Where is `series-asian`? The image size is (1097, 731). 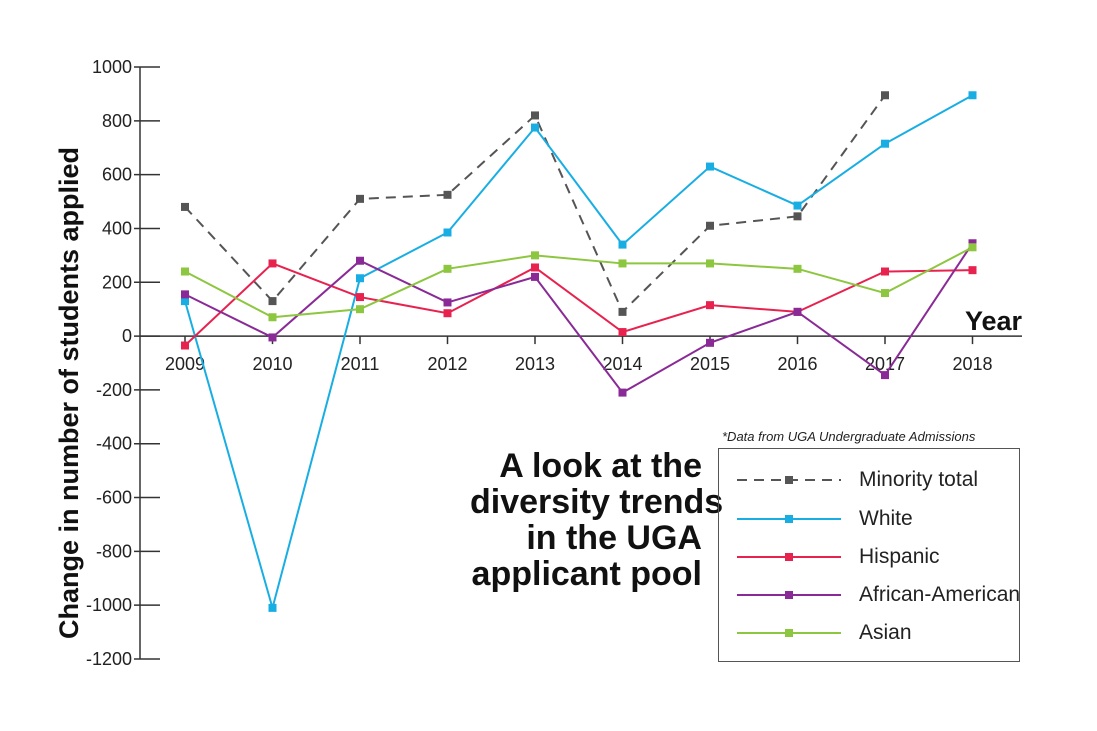 series-asian is located at coordinates (579, 282).